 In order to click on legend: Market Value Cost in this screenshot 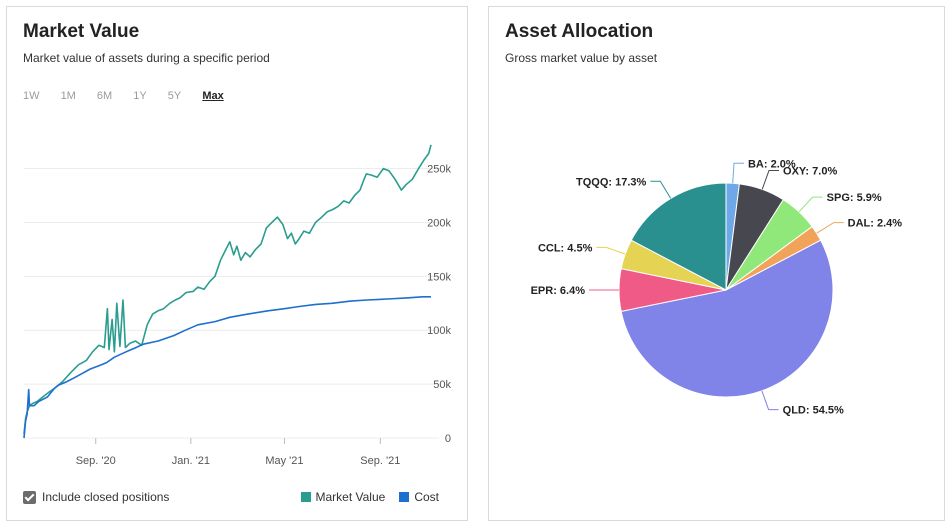, I will do `click(363, 497)`.